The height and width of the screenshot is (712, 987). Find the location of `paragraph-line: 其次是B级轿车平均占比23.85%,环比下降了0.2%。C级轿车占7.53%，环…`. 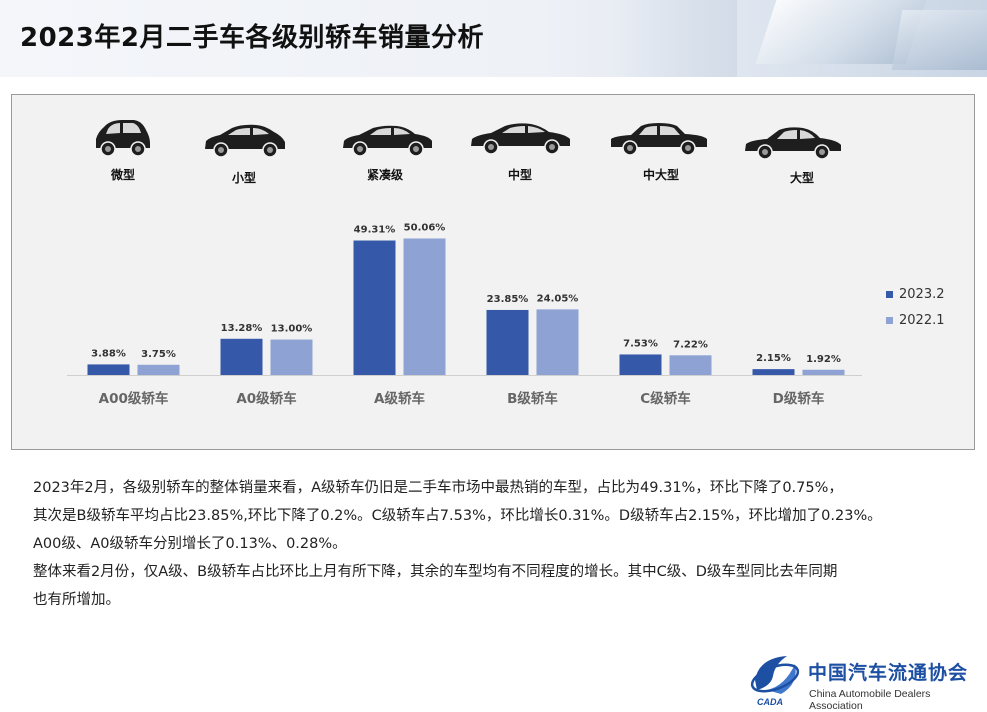

paragraph-line: 其次是B级轿车平均占比23.85%,环比下降了0.2%。C级轿车占7.53%，环… is located at coordinates (457, 516).